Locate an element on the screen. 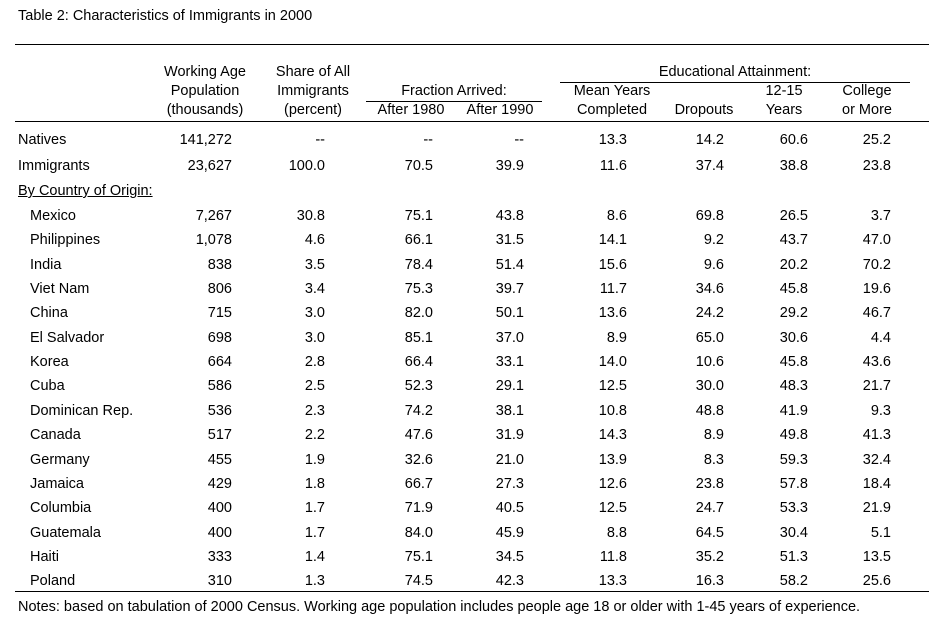 This screenshot has width=941, height=639. cell-years-12-15: 43.7 is located at coordinates (793, 240).